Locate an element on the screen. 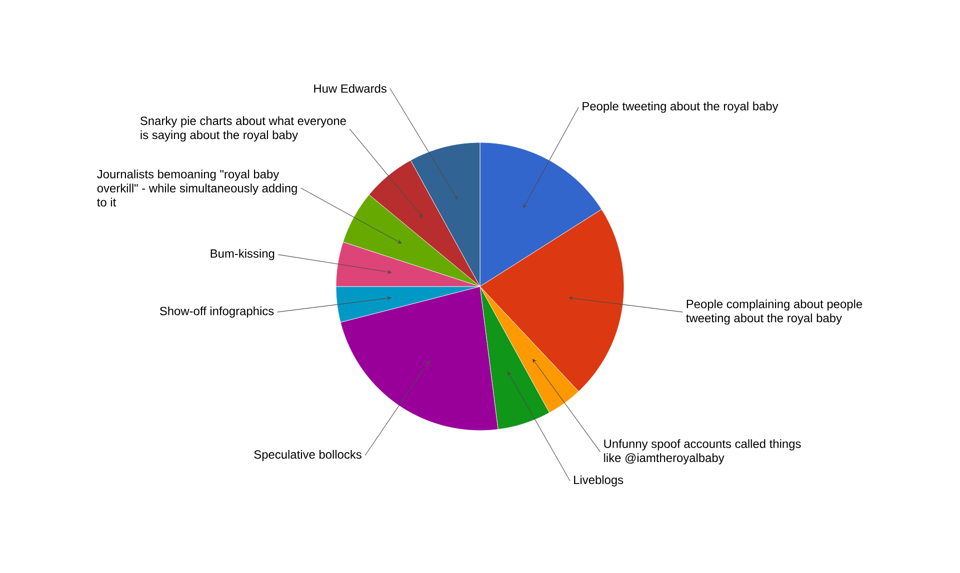 This screenshot has height=573, width=960. slice-label: People complaining about people tweeting about the royal baby is located at coordinates (774, 312).